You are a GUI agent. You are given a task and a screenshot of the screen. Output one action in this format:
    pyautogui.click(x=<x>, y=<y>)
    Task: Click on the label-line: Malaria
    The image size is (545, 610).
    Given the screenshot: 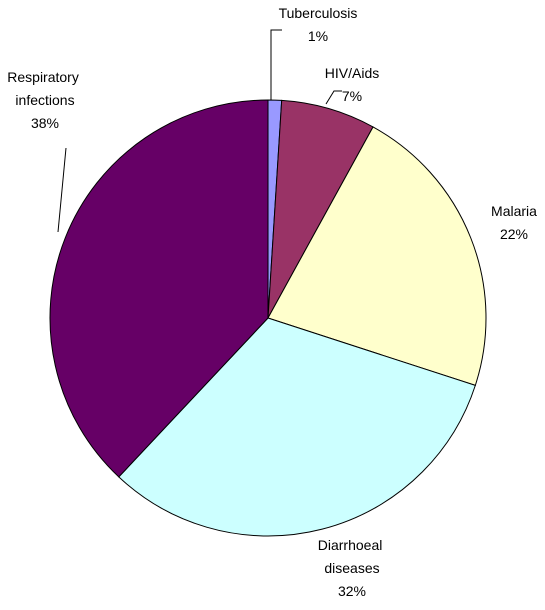 What is the action you would take?
    pyautogui.click(x=514, y=211)
    